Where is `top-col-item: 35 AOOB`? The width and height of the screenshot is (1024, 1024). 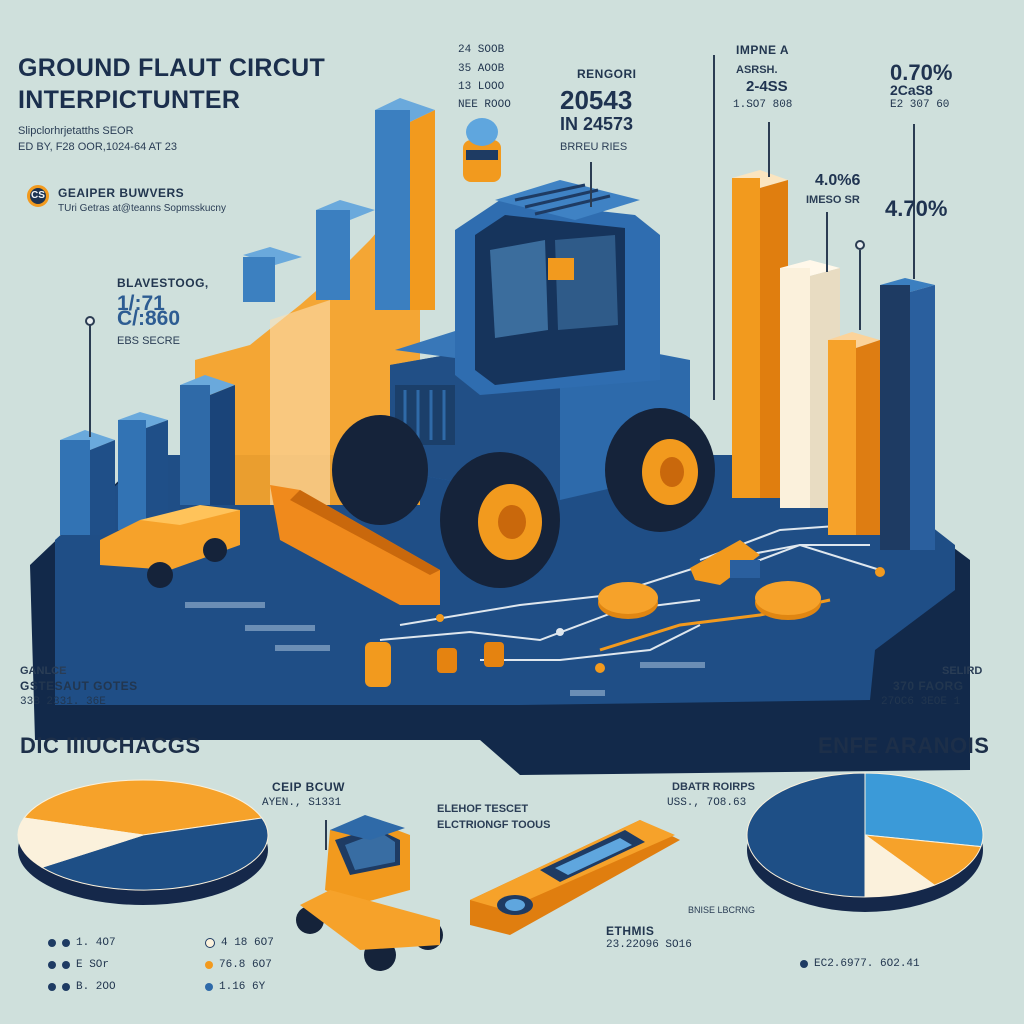 top-col-item: 35 AOOB is located at coordinates (481, 69).